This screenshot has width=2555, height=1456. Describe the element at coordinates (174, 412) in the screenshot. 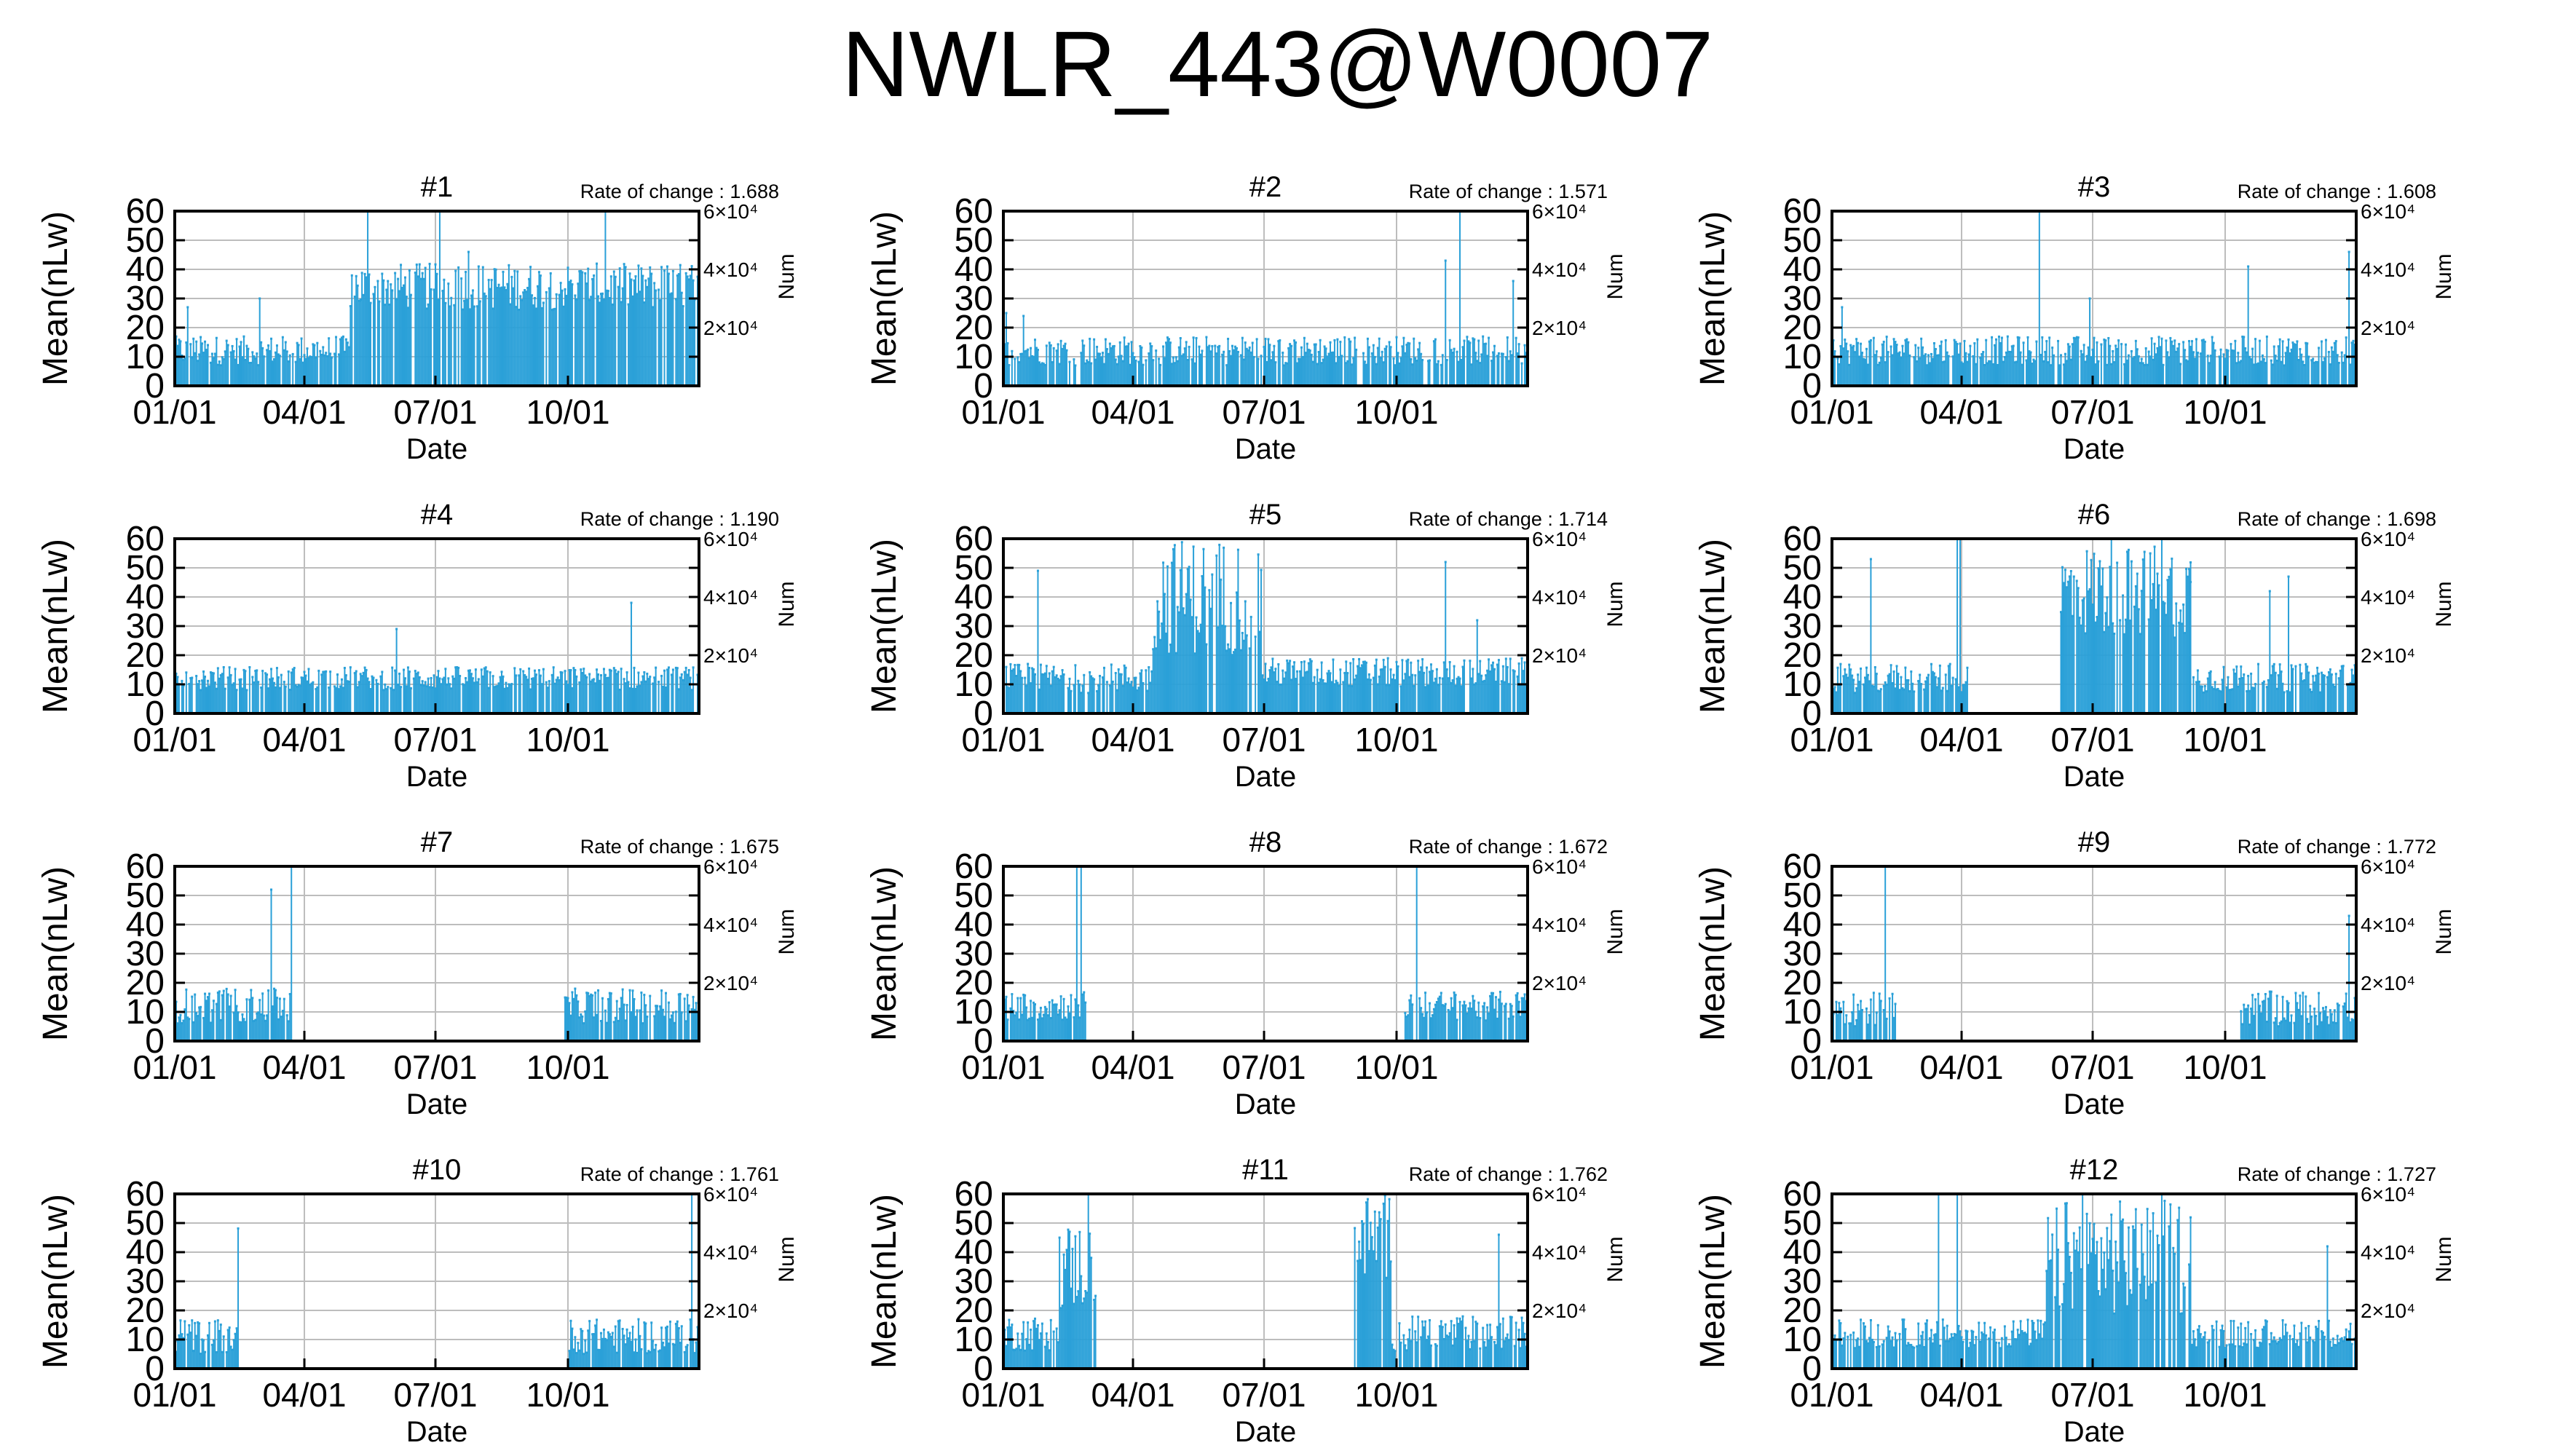

I see `x-tick-label: 01/01` at that location.